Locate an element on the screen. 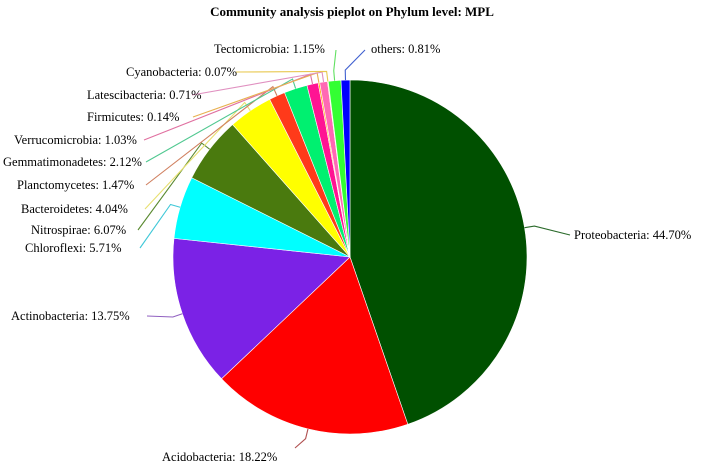 The image size is (702, 467). slice-label-planctomycetes: Planctomycetes: 1.47% is located at coordinates (75, 185).